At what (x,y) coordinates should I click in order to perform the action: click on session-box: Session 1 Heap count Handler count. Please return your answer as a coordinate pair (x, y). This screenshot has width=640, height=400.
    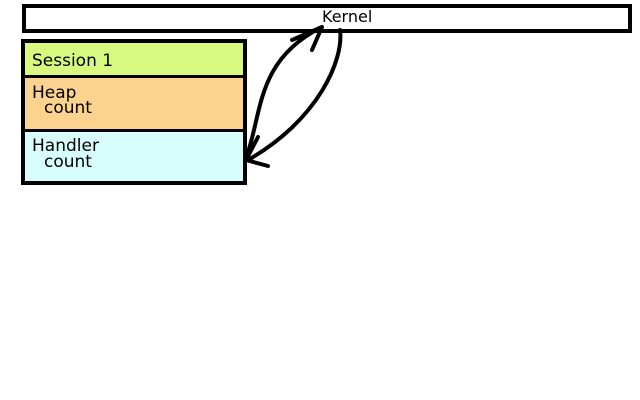
    Looking at the image, I should click on (134, 112).